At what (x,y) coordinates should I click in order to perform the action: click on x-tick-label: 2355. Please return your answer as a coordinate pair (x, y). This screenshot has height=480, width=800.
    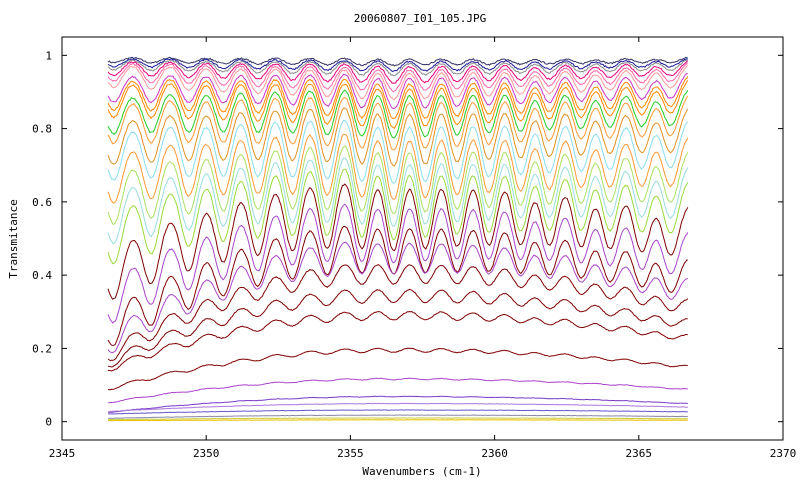
    Looking at the image, I should click on (350, 453).